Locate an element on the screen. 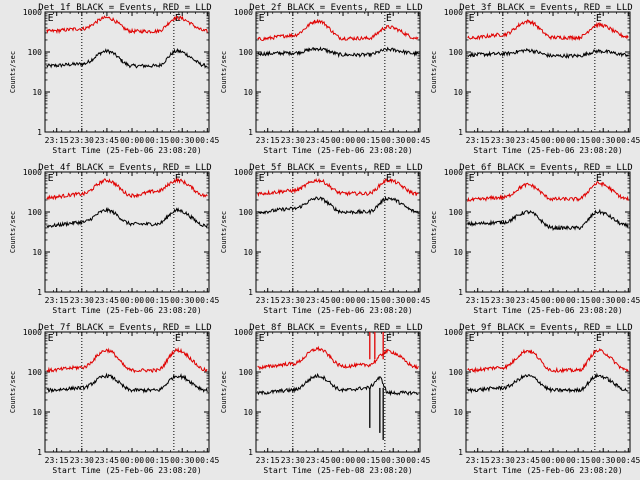 This screenshot has width=640, height=480. chart-title: Det 6f BLACK = Events, RED = LLD is located at coordinates (545, 168).